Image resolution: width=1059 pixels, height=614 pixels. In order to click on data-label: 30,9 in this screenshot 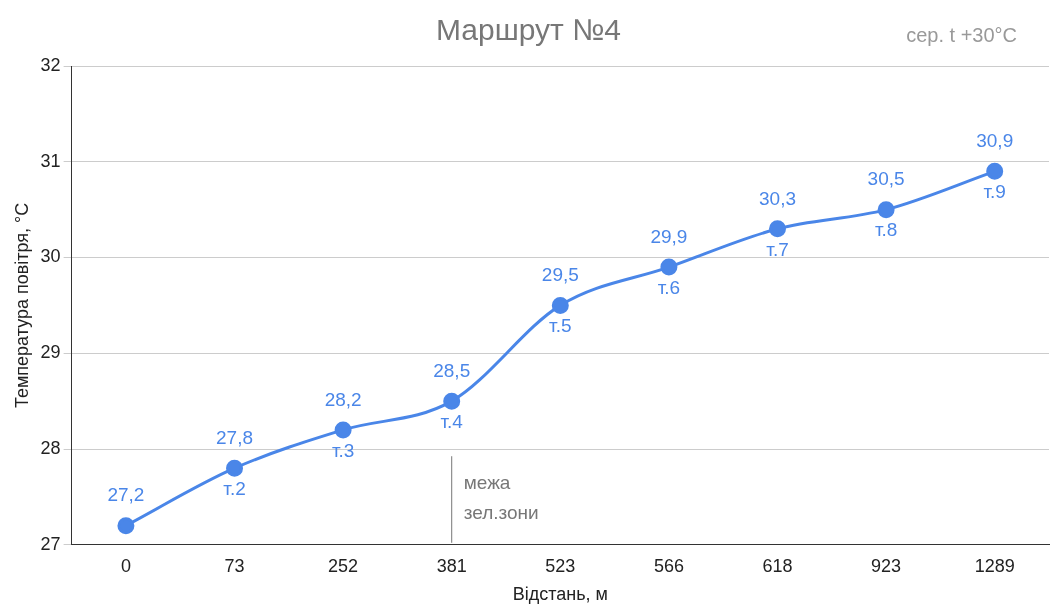, I will do `click(995, 141)`.